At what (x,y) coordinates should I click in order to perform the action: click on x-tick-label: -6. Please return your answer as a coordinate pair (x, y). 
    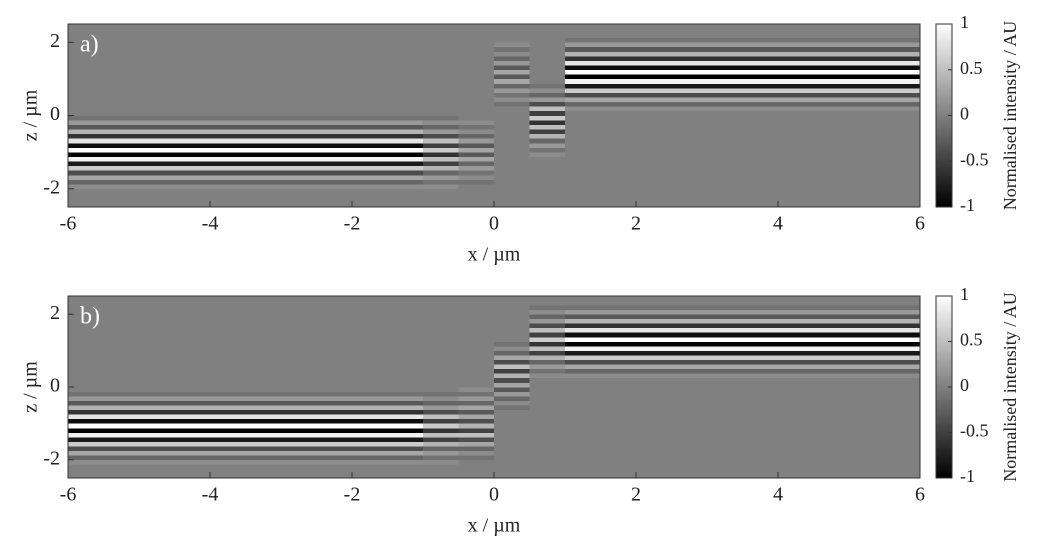
    Looking at the image, I should click on (68, 224).